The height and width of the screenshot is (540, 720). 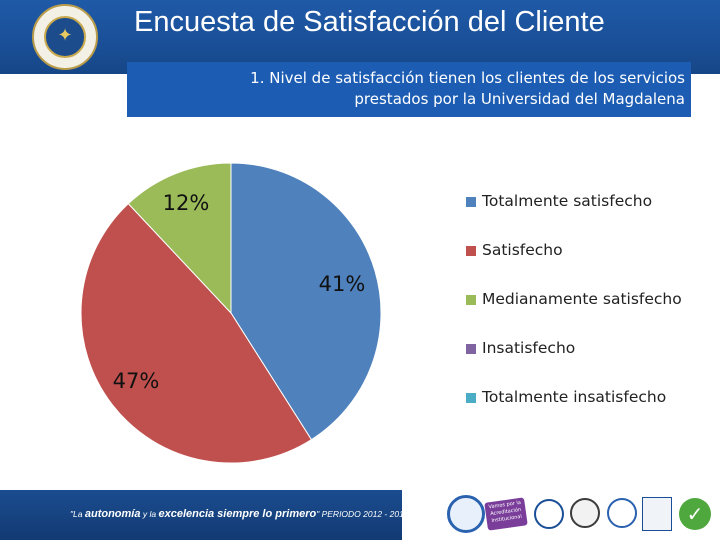 What do you see at coordinates (179, 238) in the screenshot?
I see `pie-slice-medianamente-satisfecho` at bounding box center [179, 238].